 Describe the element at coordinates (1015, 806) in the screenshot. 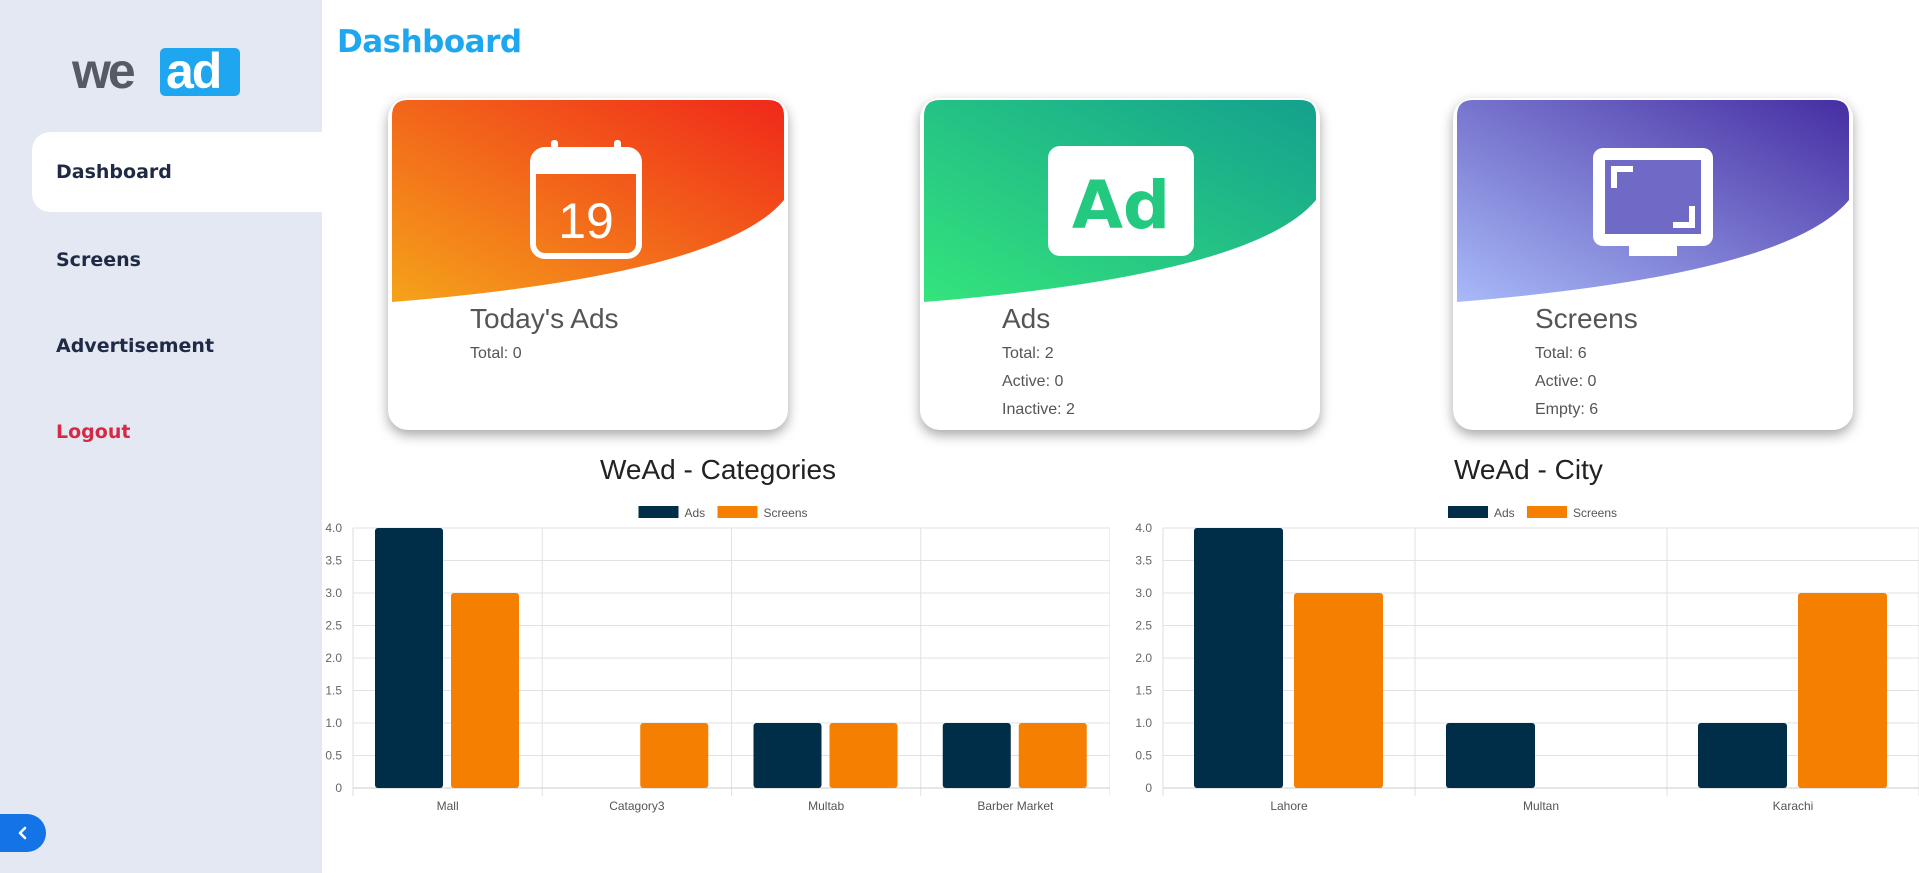

I see `x-tick-label: Barber Market` at that location.